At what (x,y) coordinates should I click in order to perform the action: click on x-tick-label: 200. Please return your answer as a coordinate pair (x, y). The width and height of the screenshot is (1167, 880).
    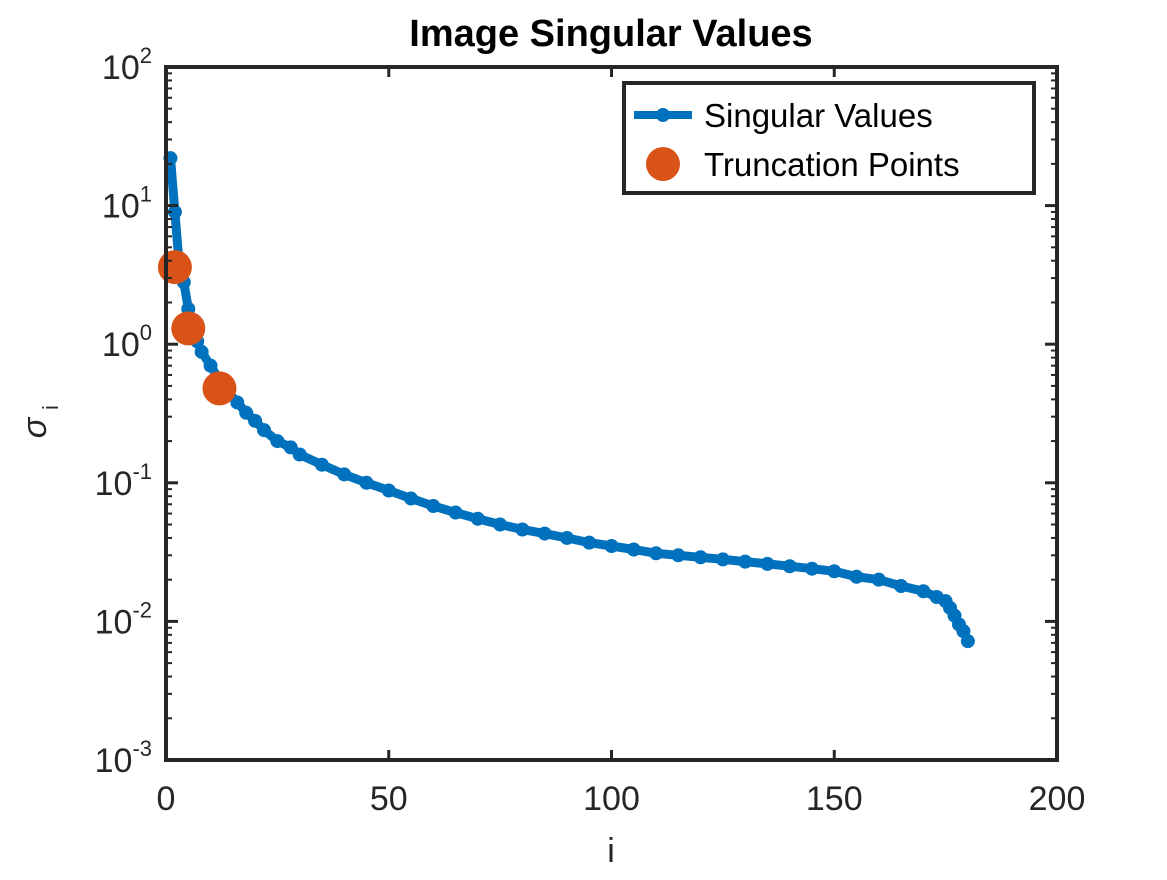
    Looking at the image, I should click on (1057, 799).